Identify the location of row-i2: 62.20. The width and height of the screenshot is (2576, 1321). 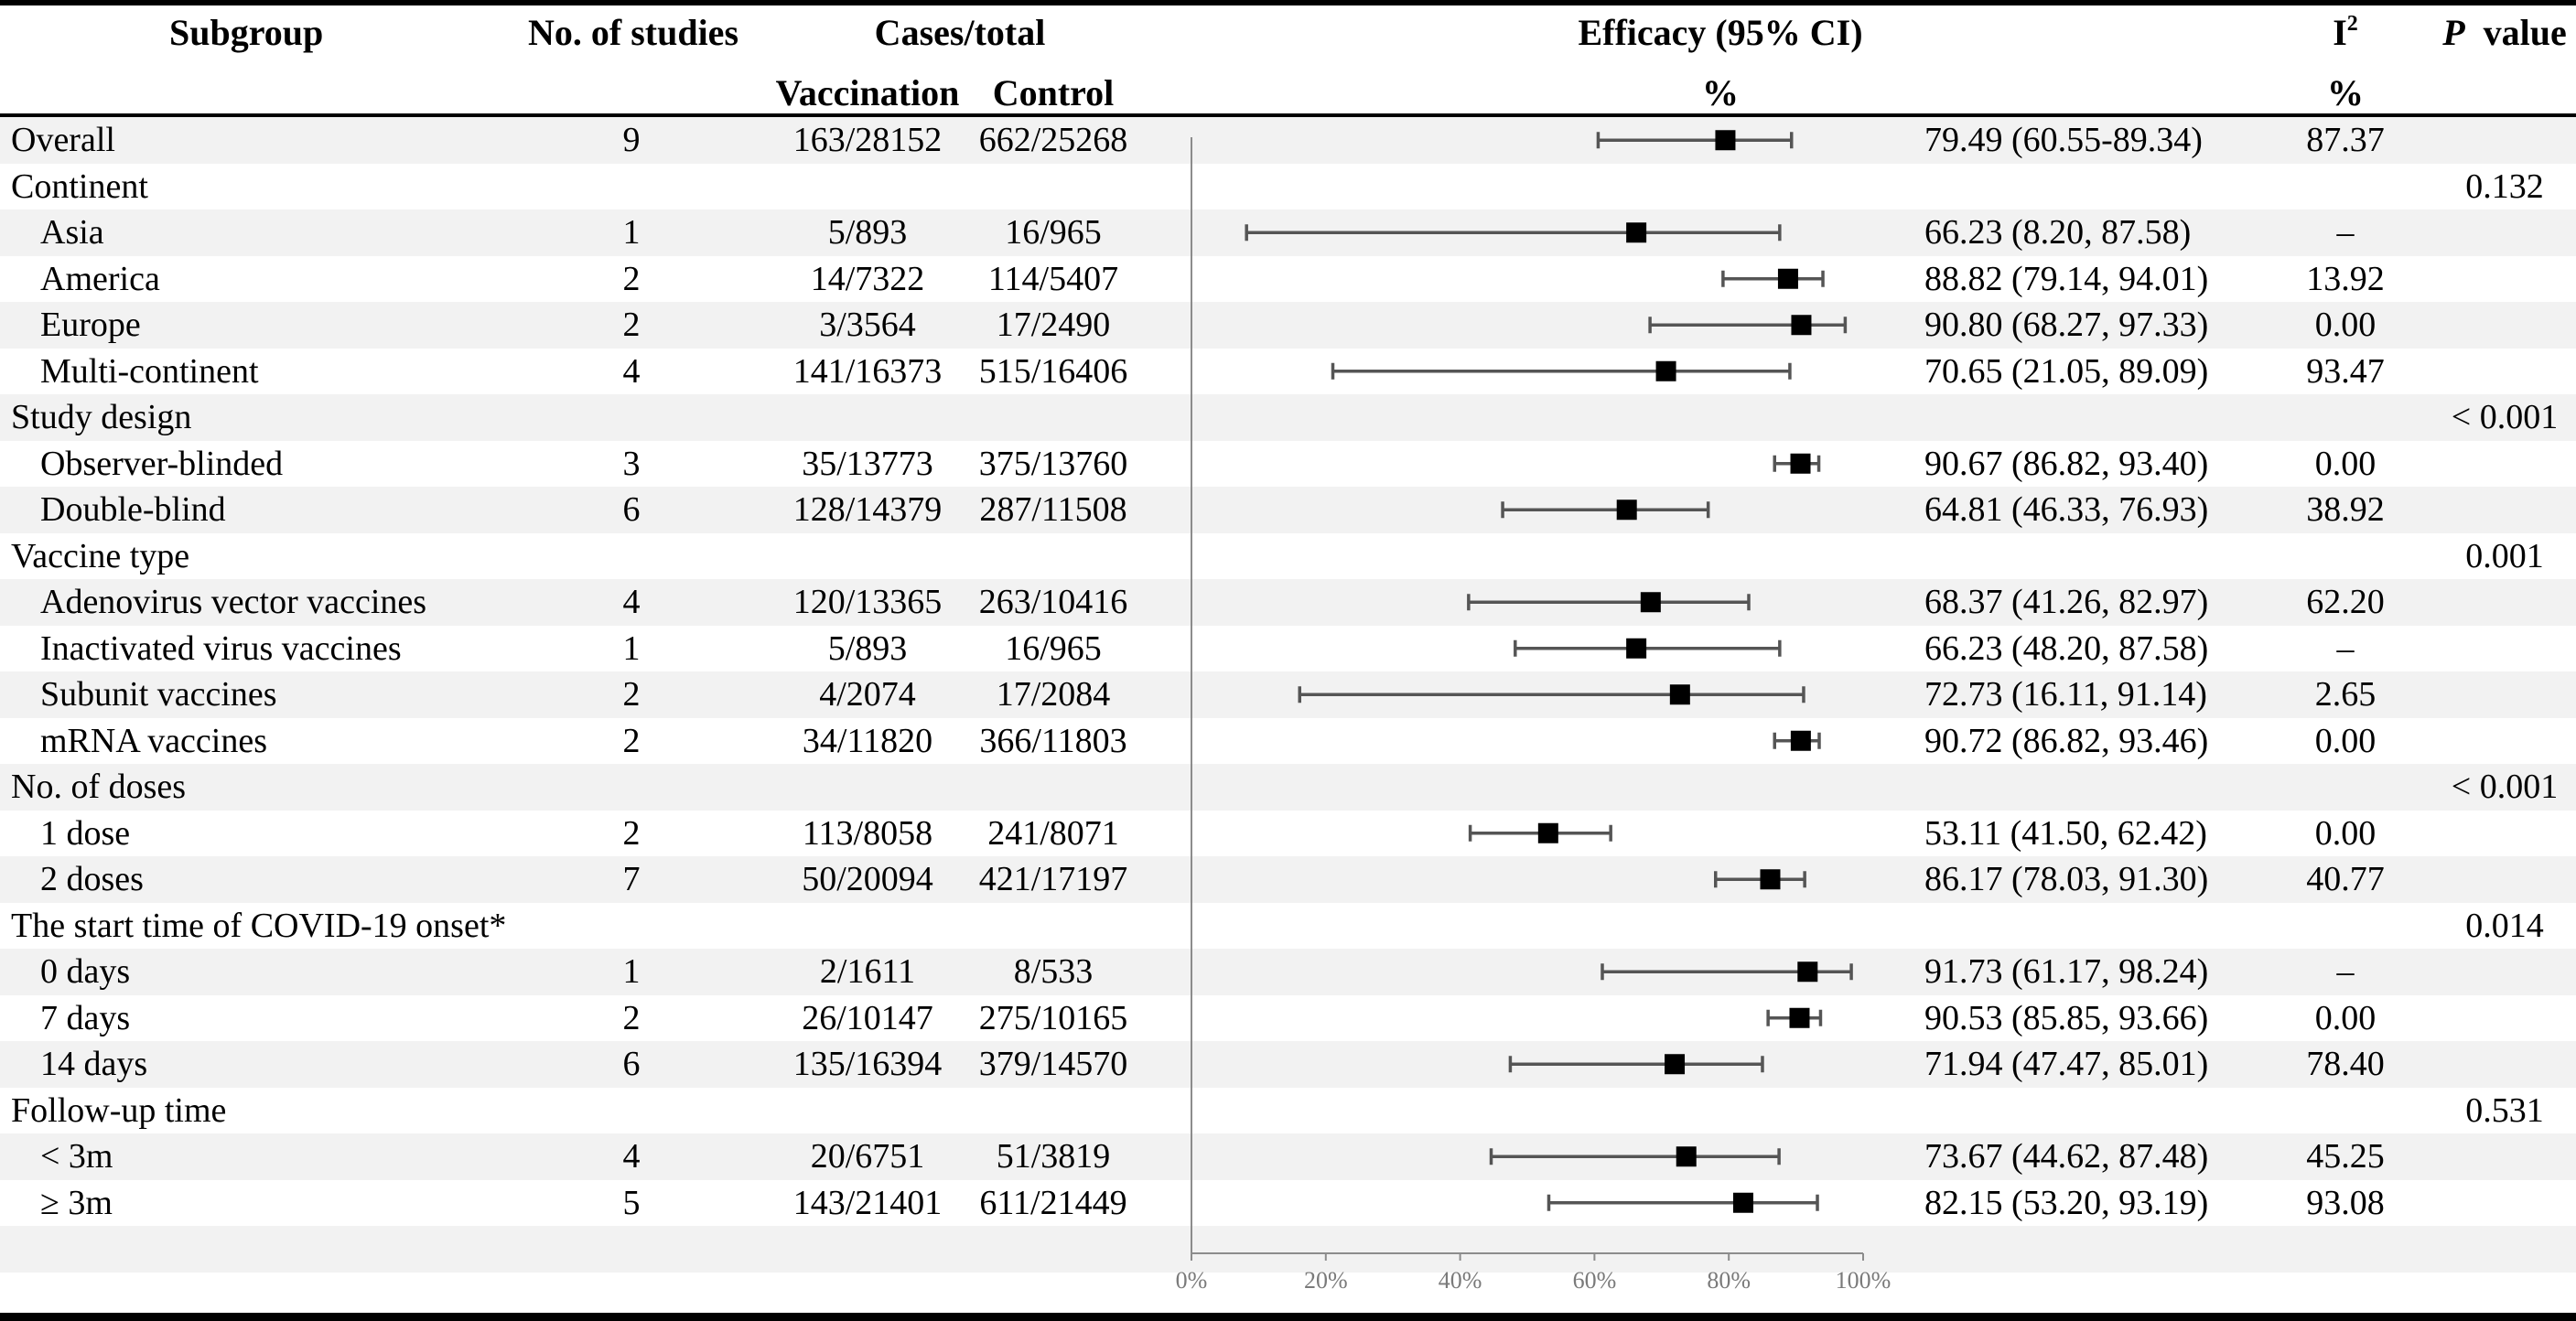
(2345, 602).